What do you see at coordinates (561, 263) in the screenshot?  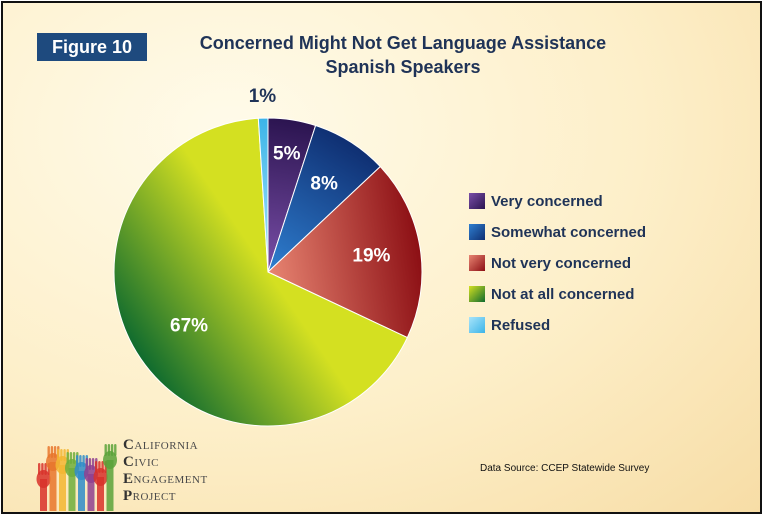 I see `legend-label: Not very concerned` at bounding box center [561, 263].